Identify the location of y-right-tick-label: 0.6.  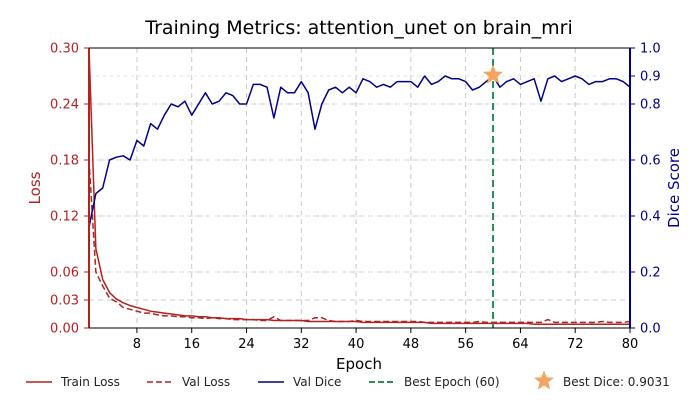
(650, 161).